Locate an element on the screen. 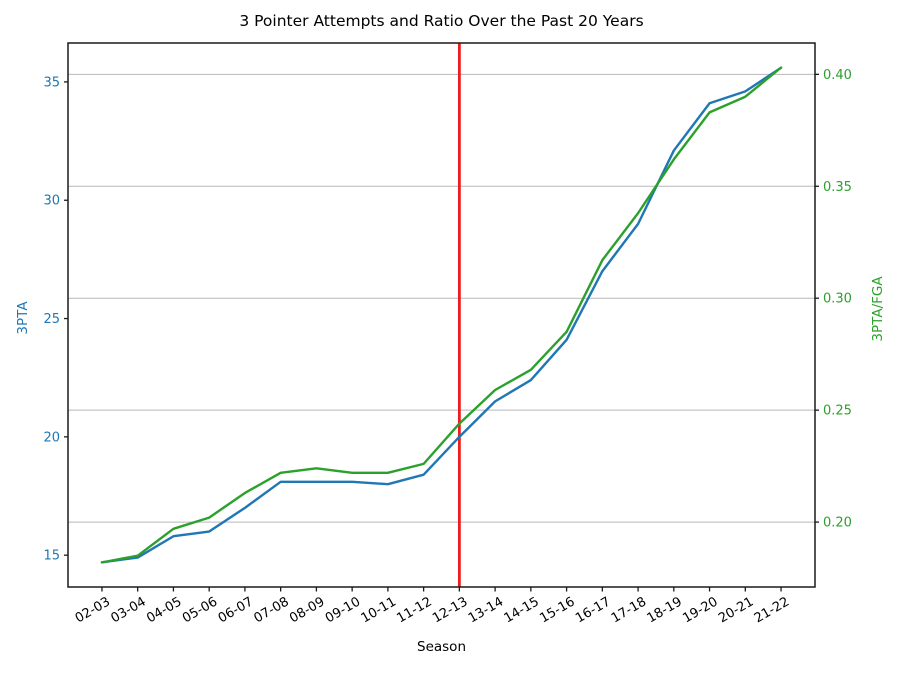 The image size is (900, 675). x-tick-label: 05-06 is located at coordinates (200, 610).